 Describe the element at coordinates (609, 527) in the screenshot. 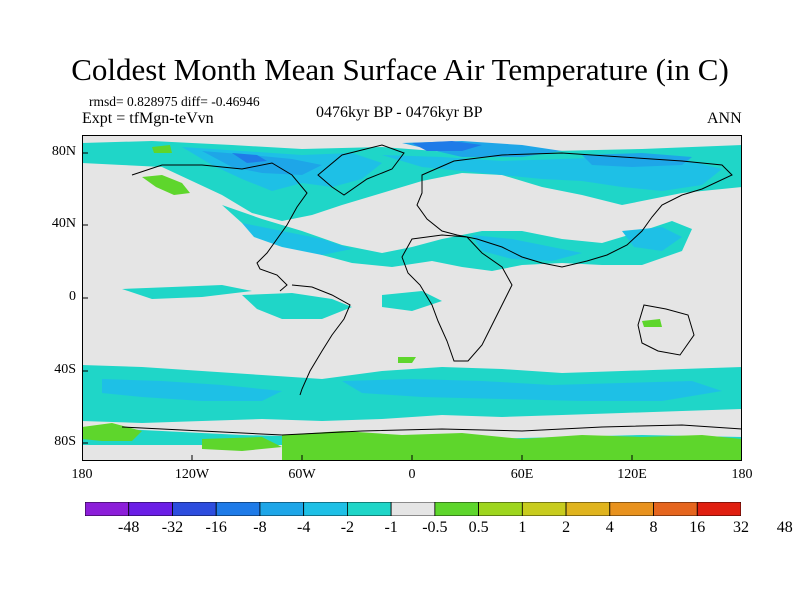

I see `colorbar-label-11: 4` at that location.